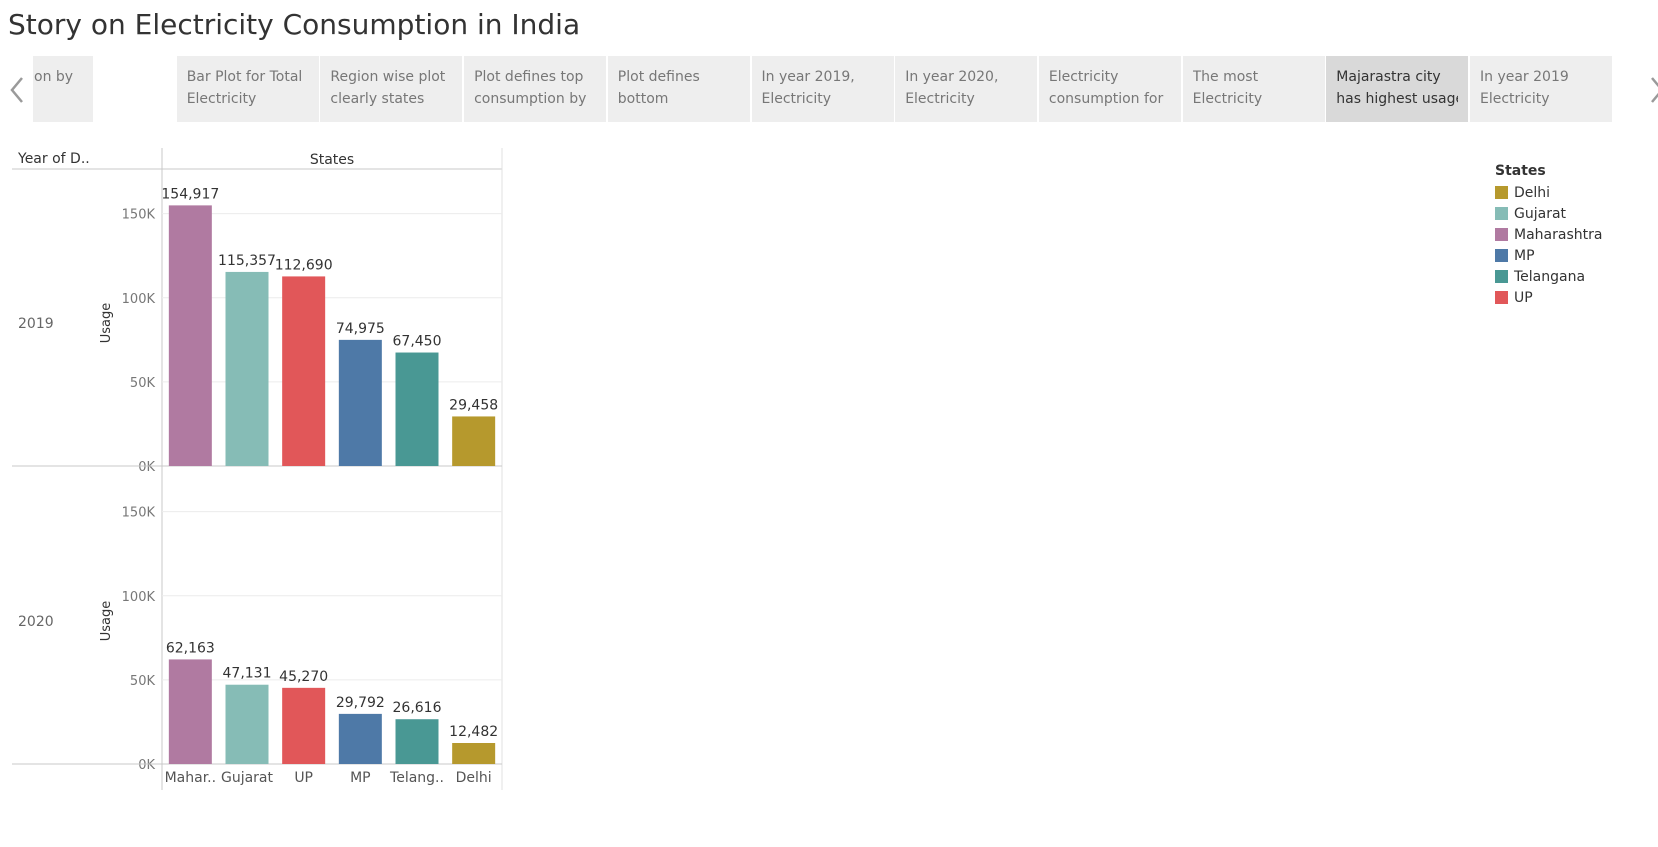 This screenshot has width=1658, height=847. I want to click on legend-label: Maharashtra, so click(1558, 234).